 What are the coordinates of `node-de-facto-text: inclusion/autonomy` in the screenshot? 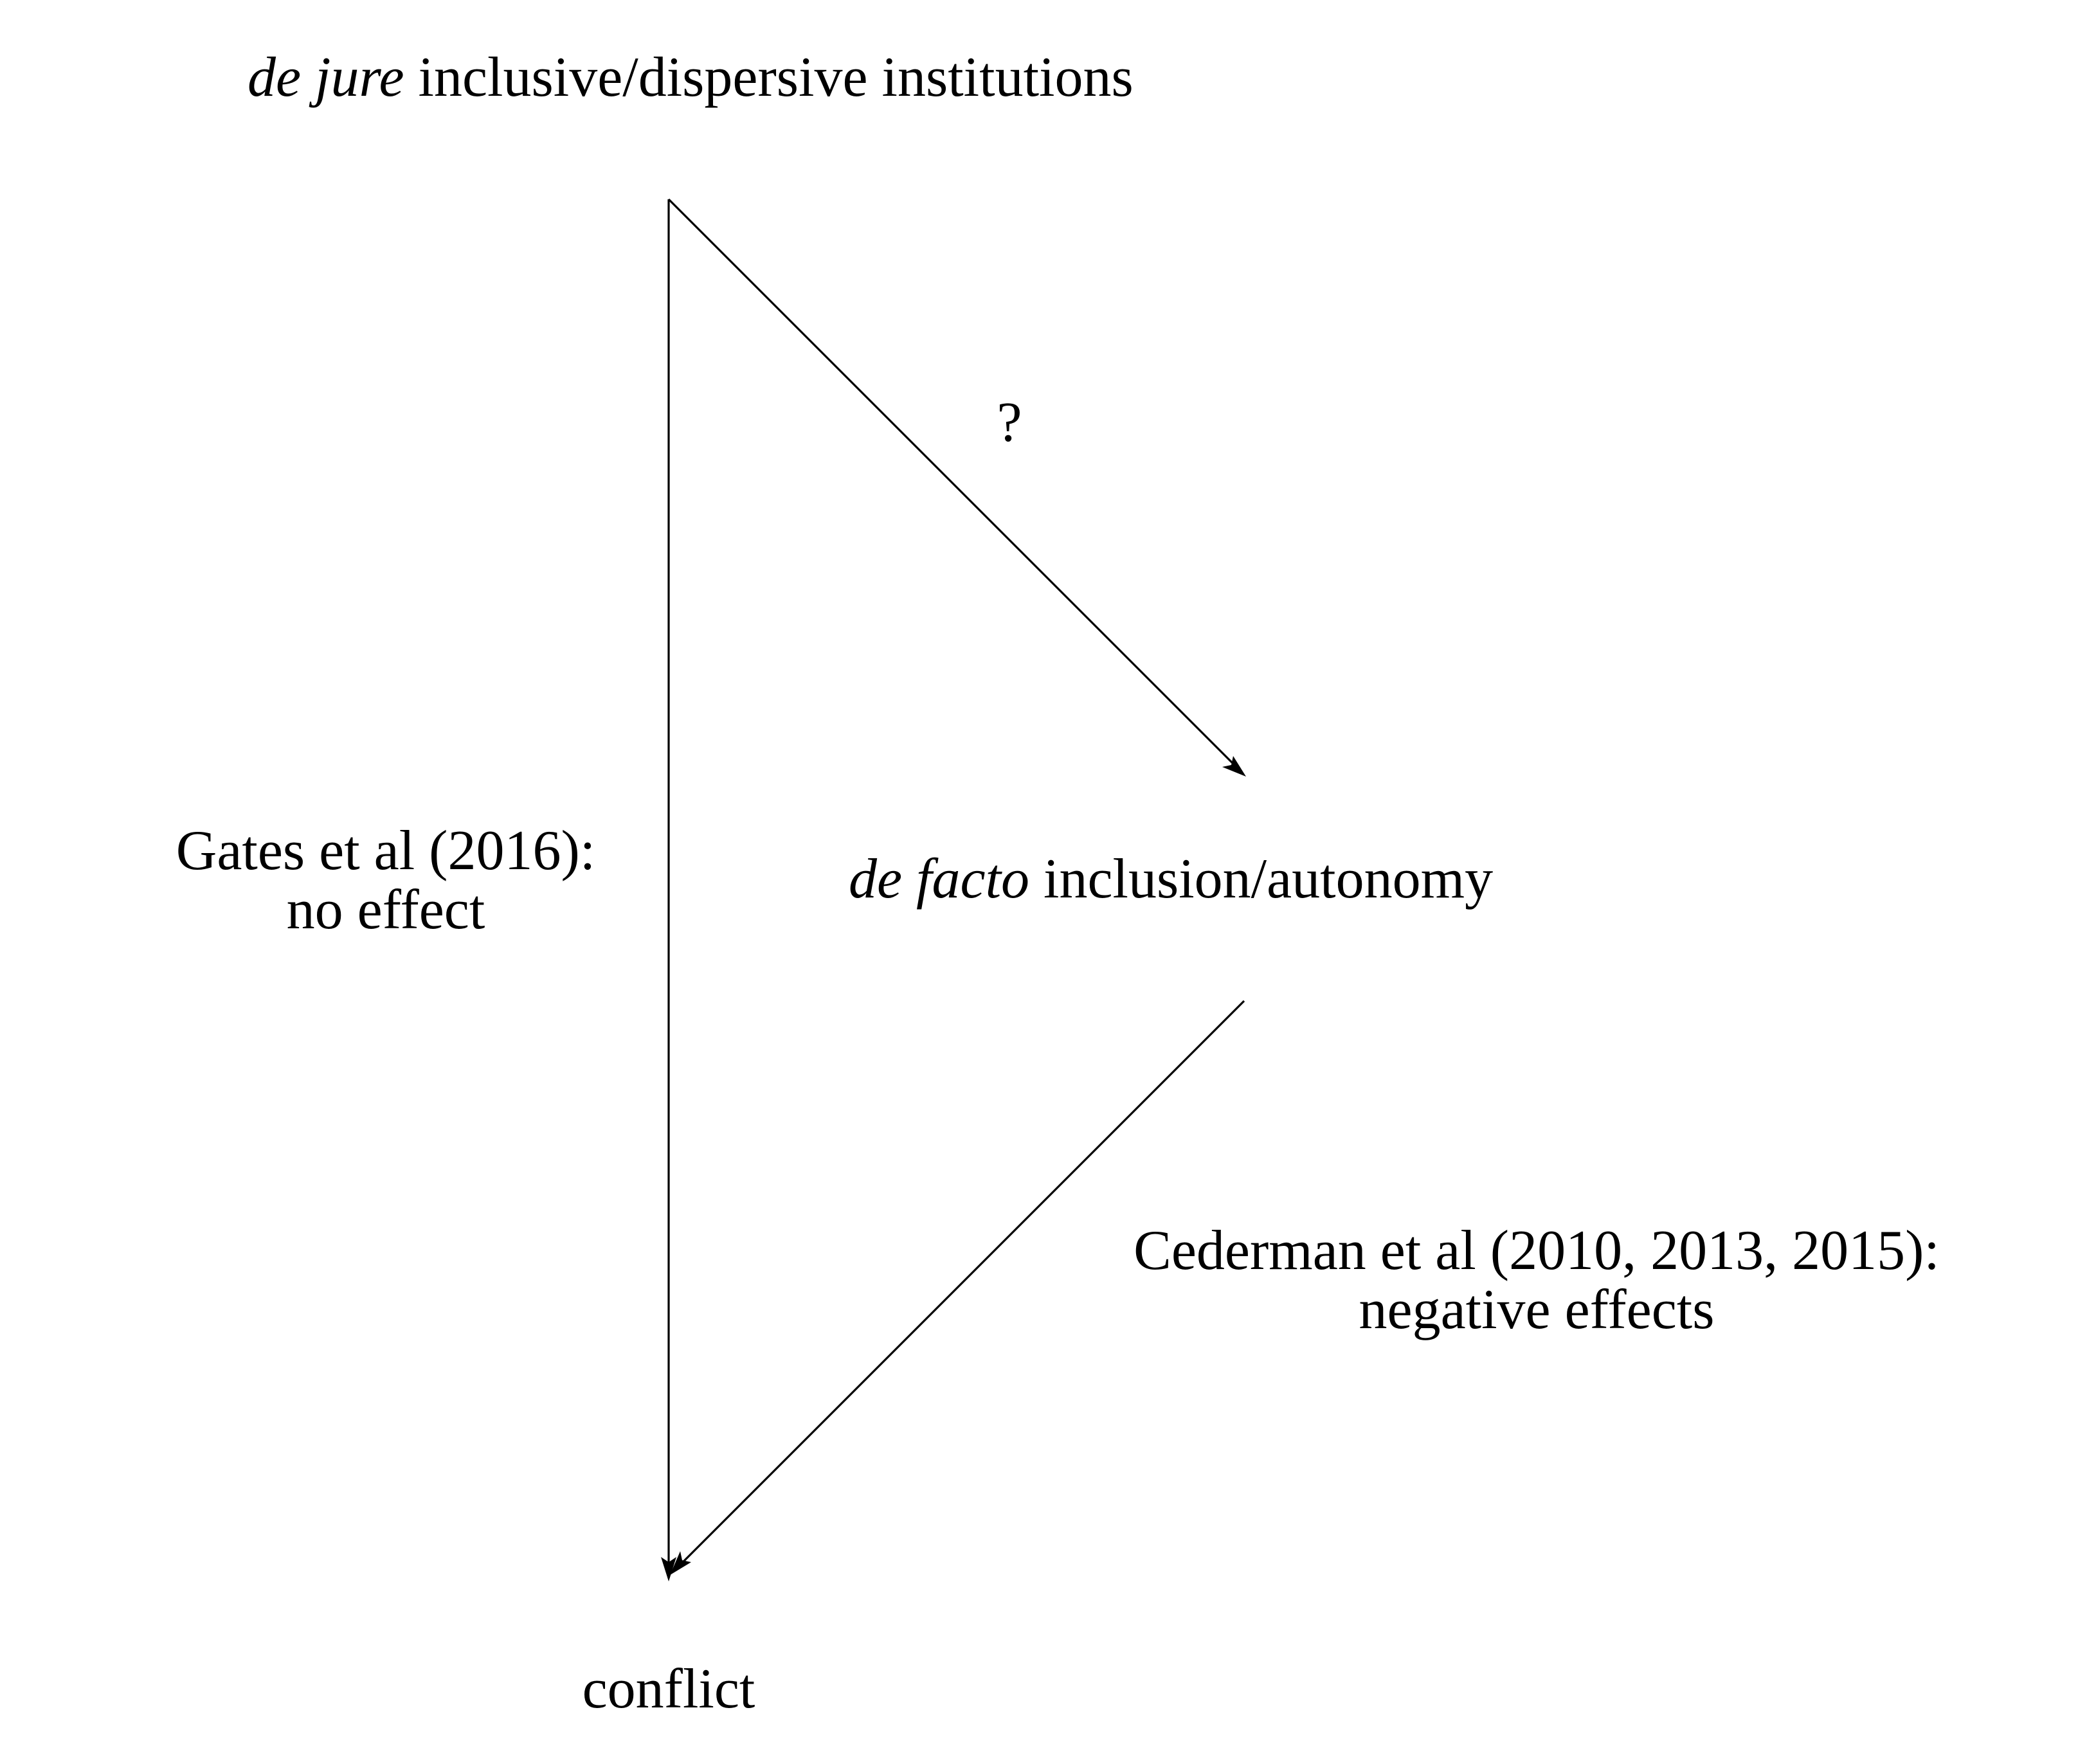 It's located at (1261, 879).